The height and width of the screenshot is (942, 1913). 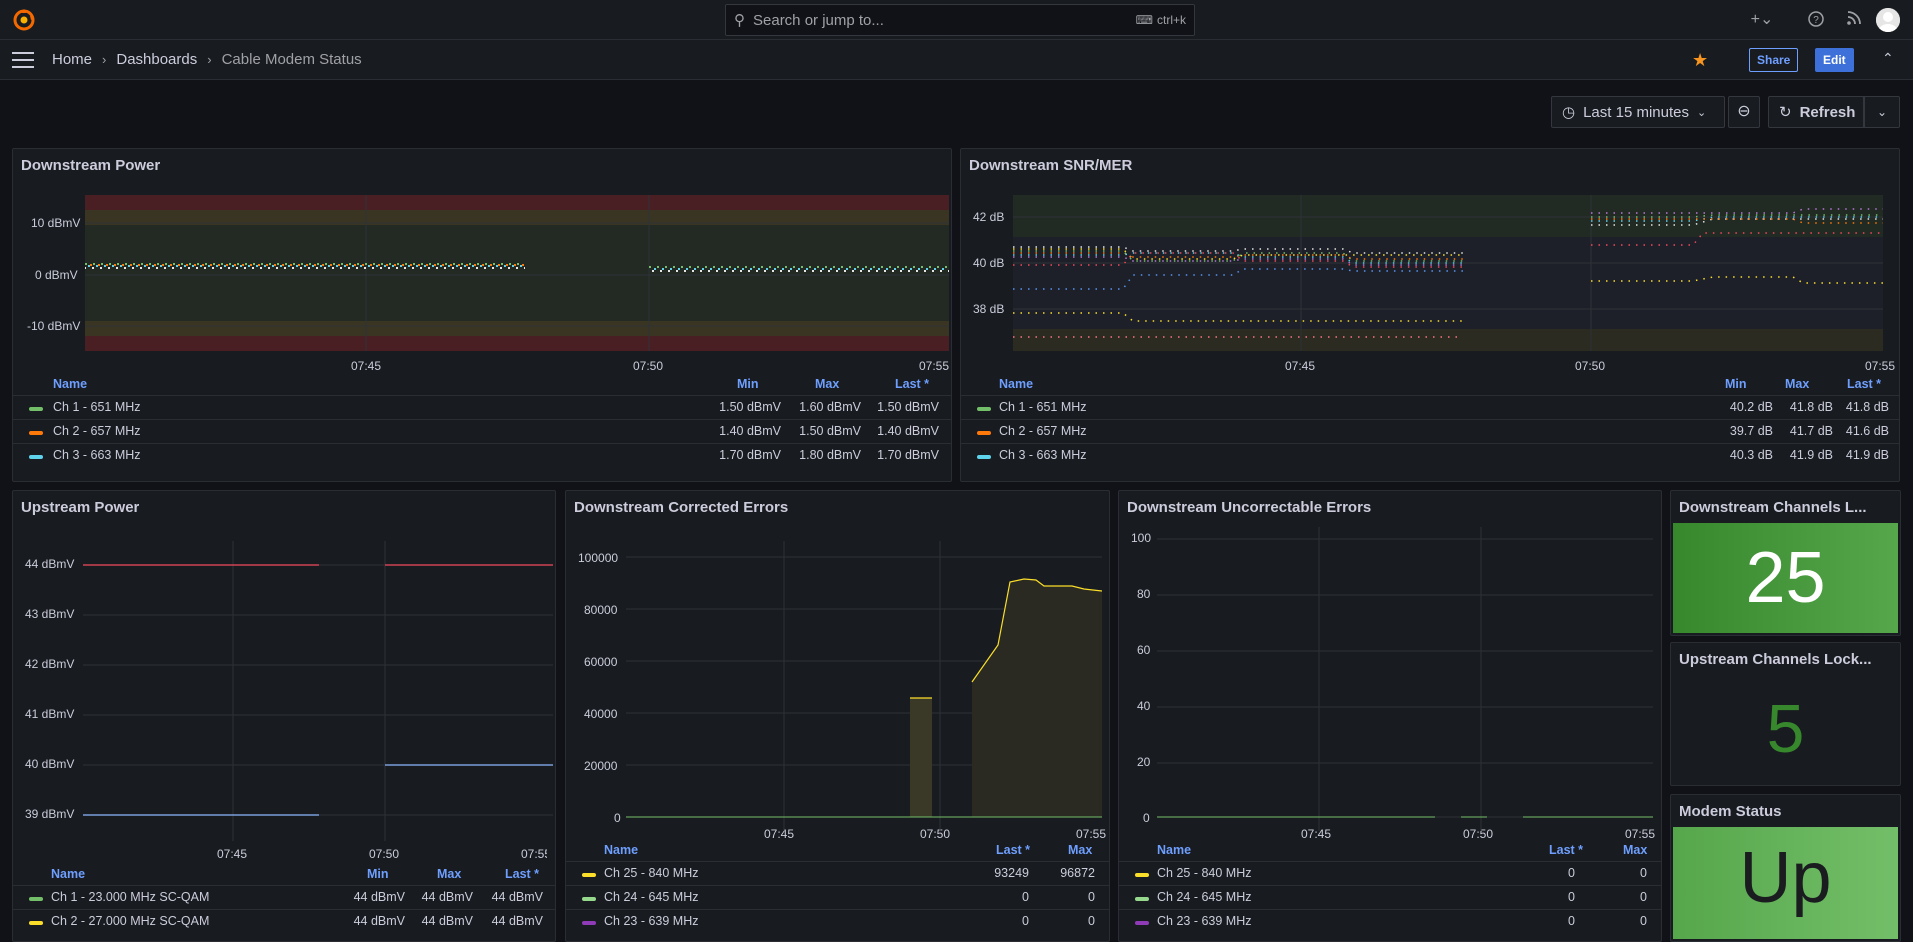 I want to click on downstream-snr-graph, so click(x=1448, y=273).